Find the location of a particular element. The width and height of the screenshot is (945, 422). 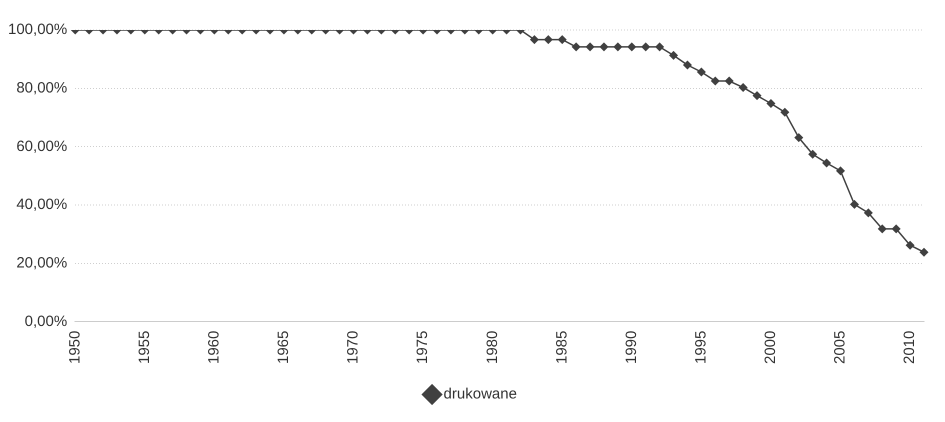

y-tick-label: 60,00% is located at coordinates (42, 146).